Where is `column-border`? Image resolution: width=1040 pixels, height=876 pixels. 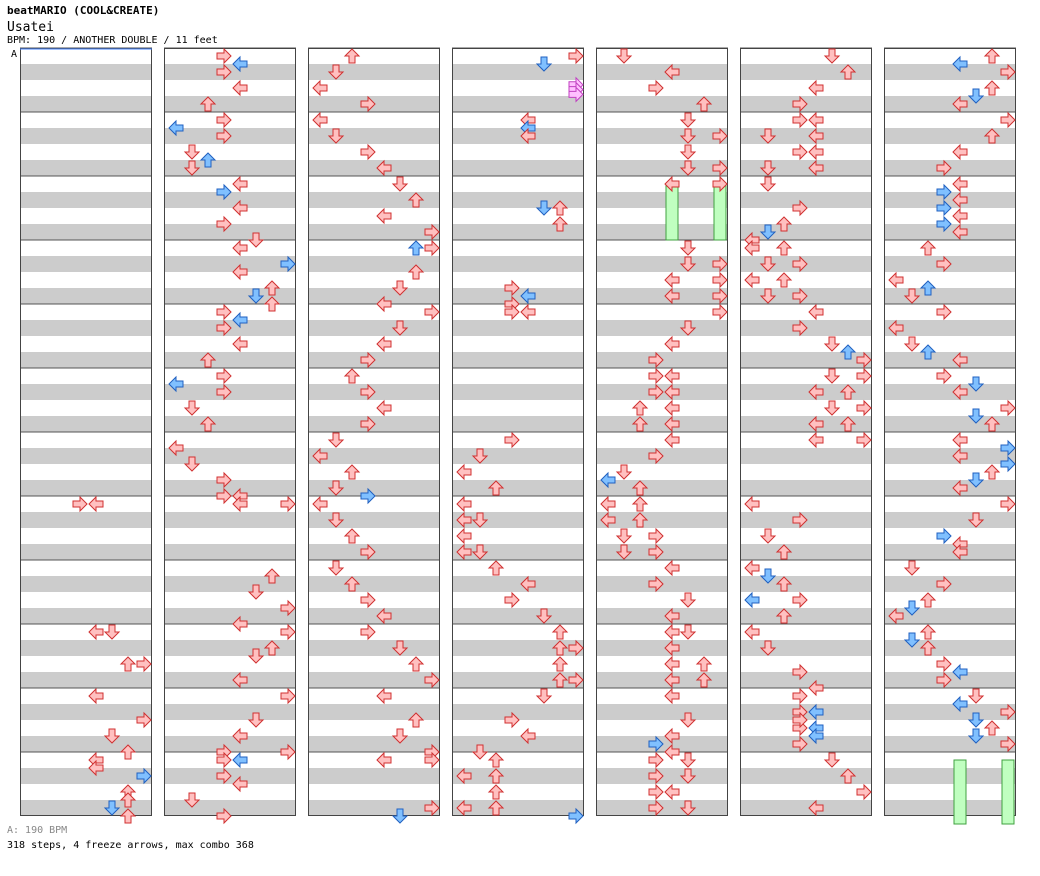
column-border is located at coordinates (662, 432).